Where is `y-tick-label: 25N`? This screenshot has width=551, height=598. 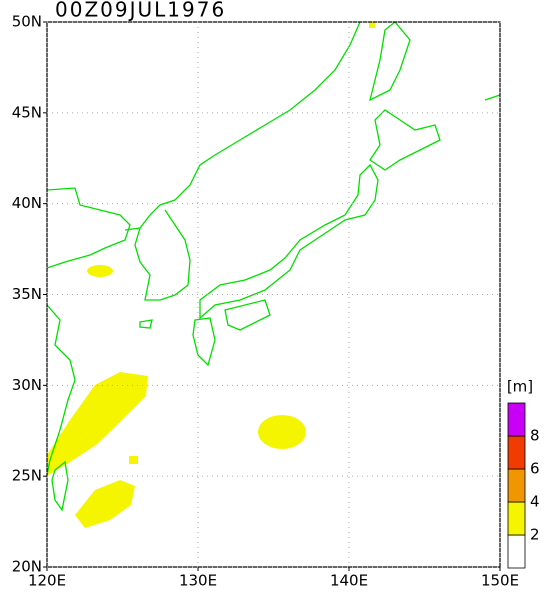
y-tick-label: 25N is located at coordinates (27, 476).